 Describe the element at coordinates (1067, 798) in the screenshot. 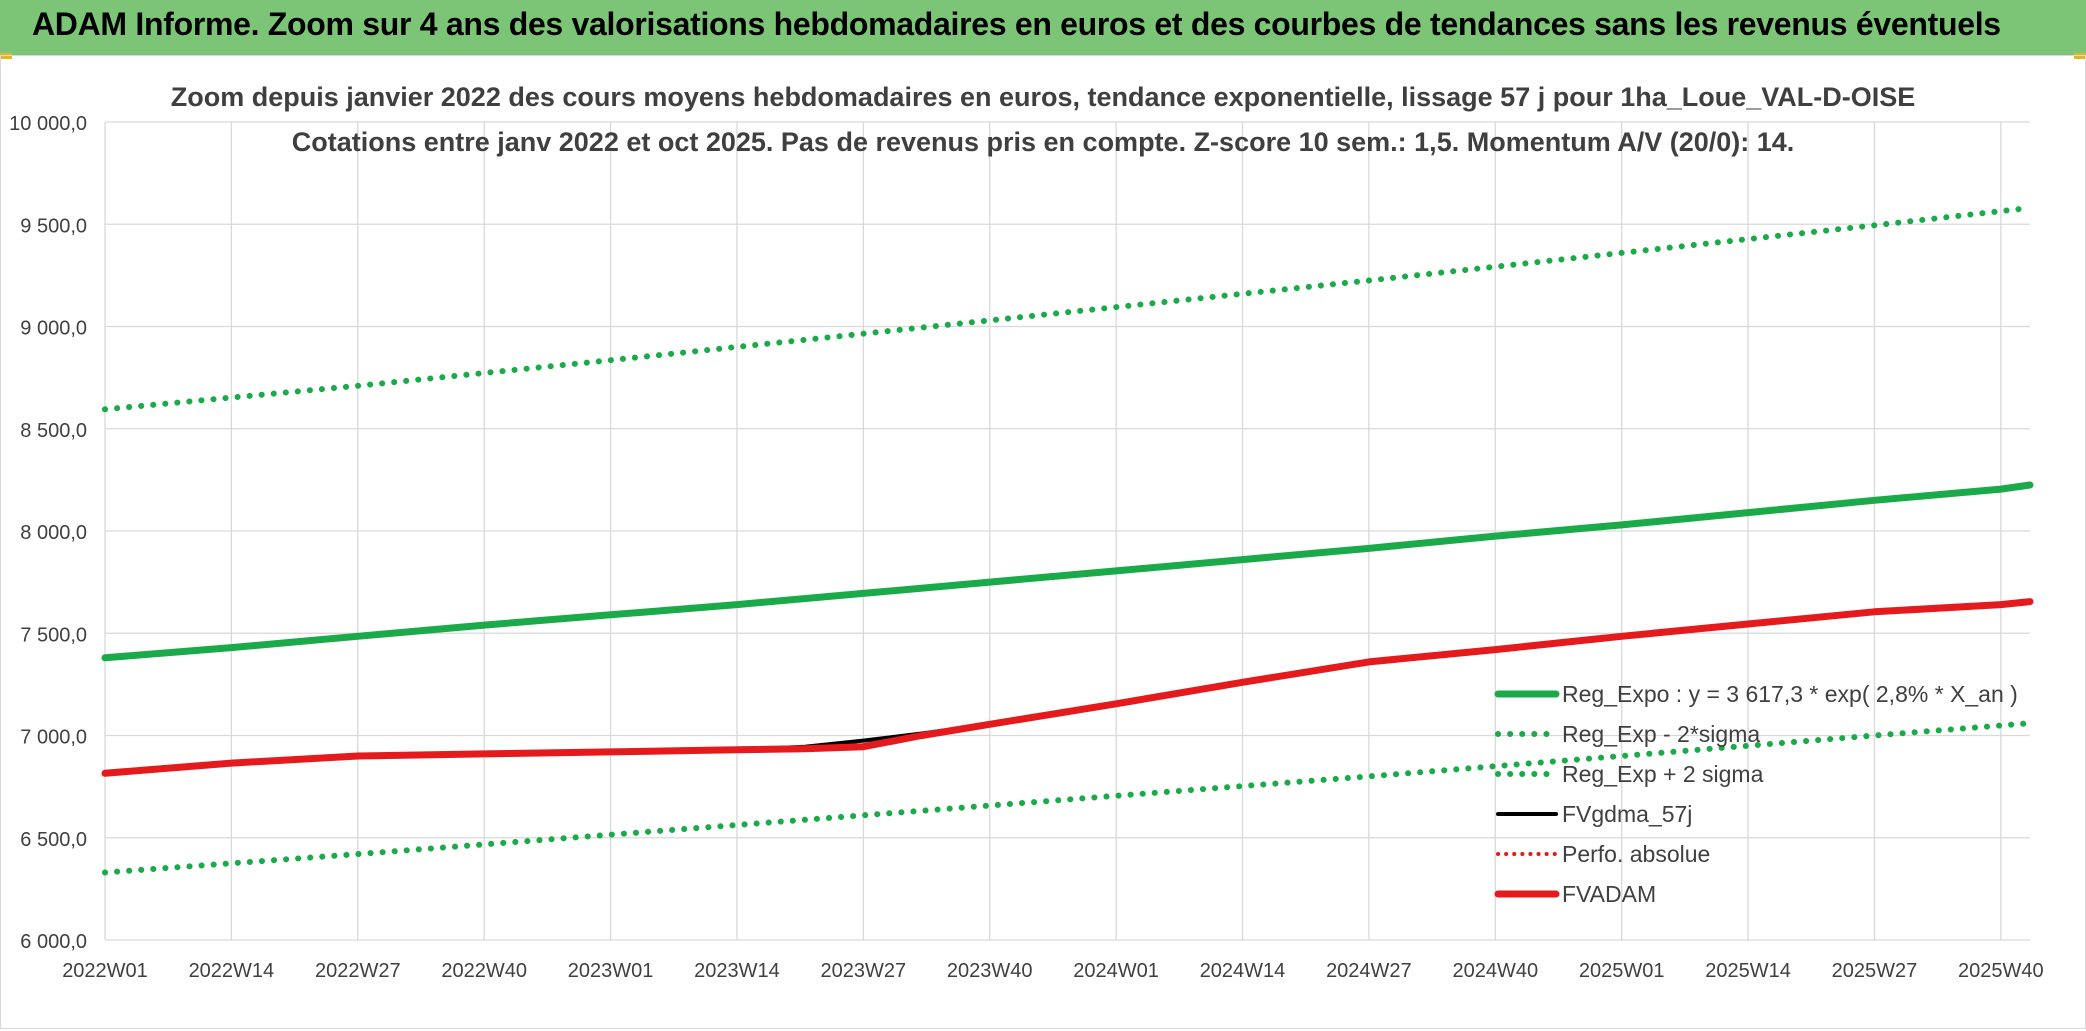

I see `series-line-reg-exp-2-sigma` at that location.